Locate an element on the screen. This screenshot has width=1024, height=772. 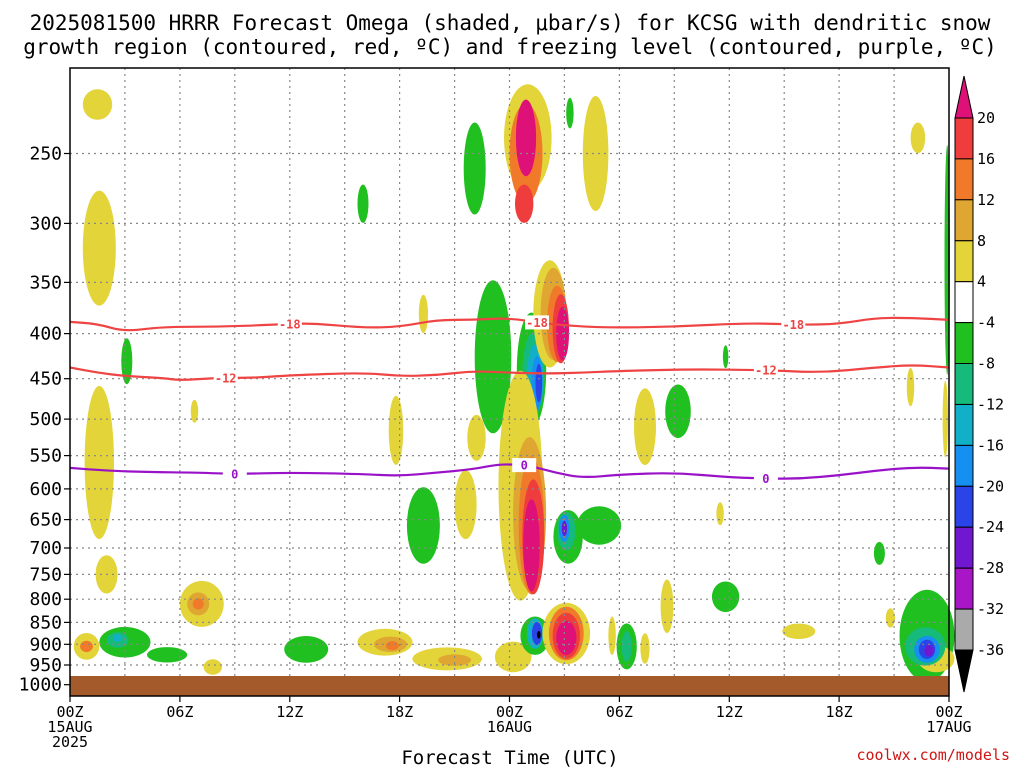
colorbar-label: -20 is located at coordinates (990, 486).